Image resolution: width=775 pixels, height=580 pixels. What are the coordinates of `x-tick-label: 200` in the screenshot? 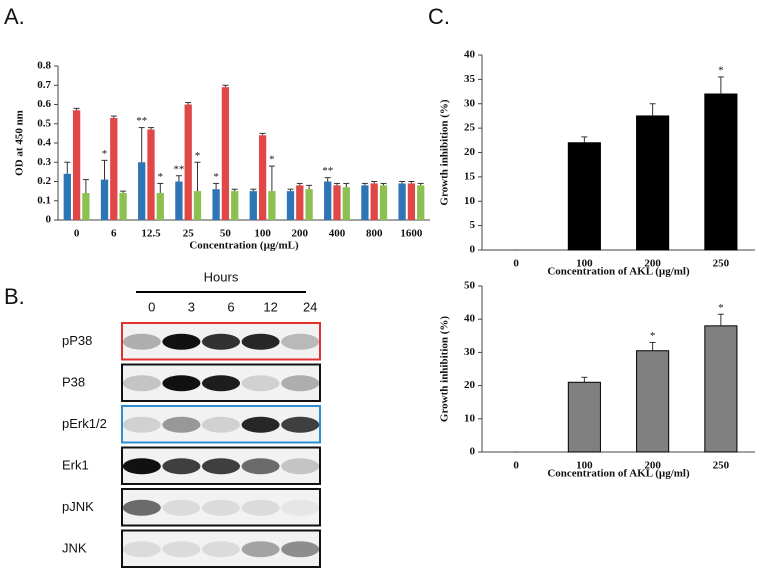 It's located at (652, 466).